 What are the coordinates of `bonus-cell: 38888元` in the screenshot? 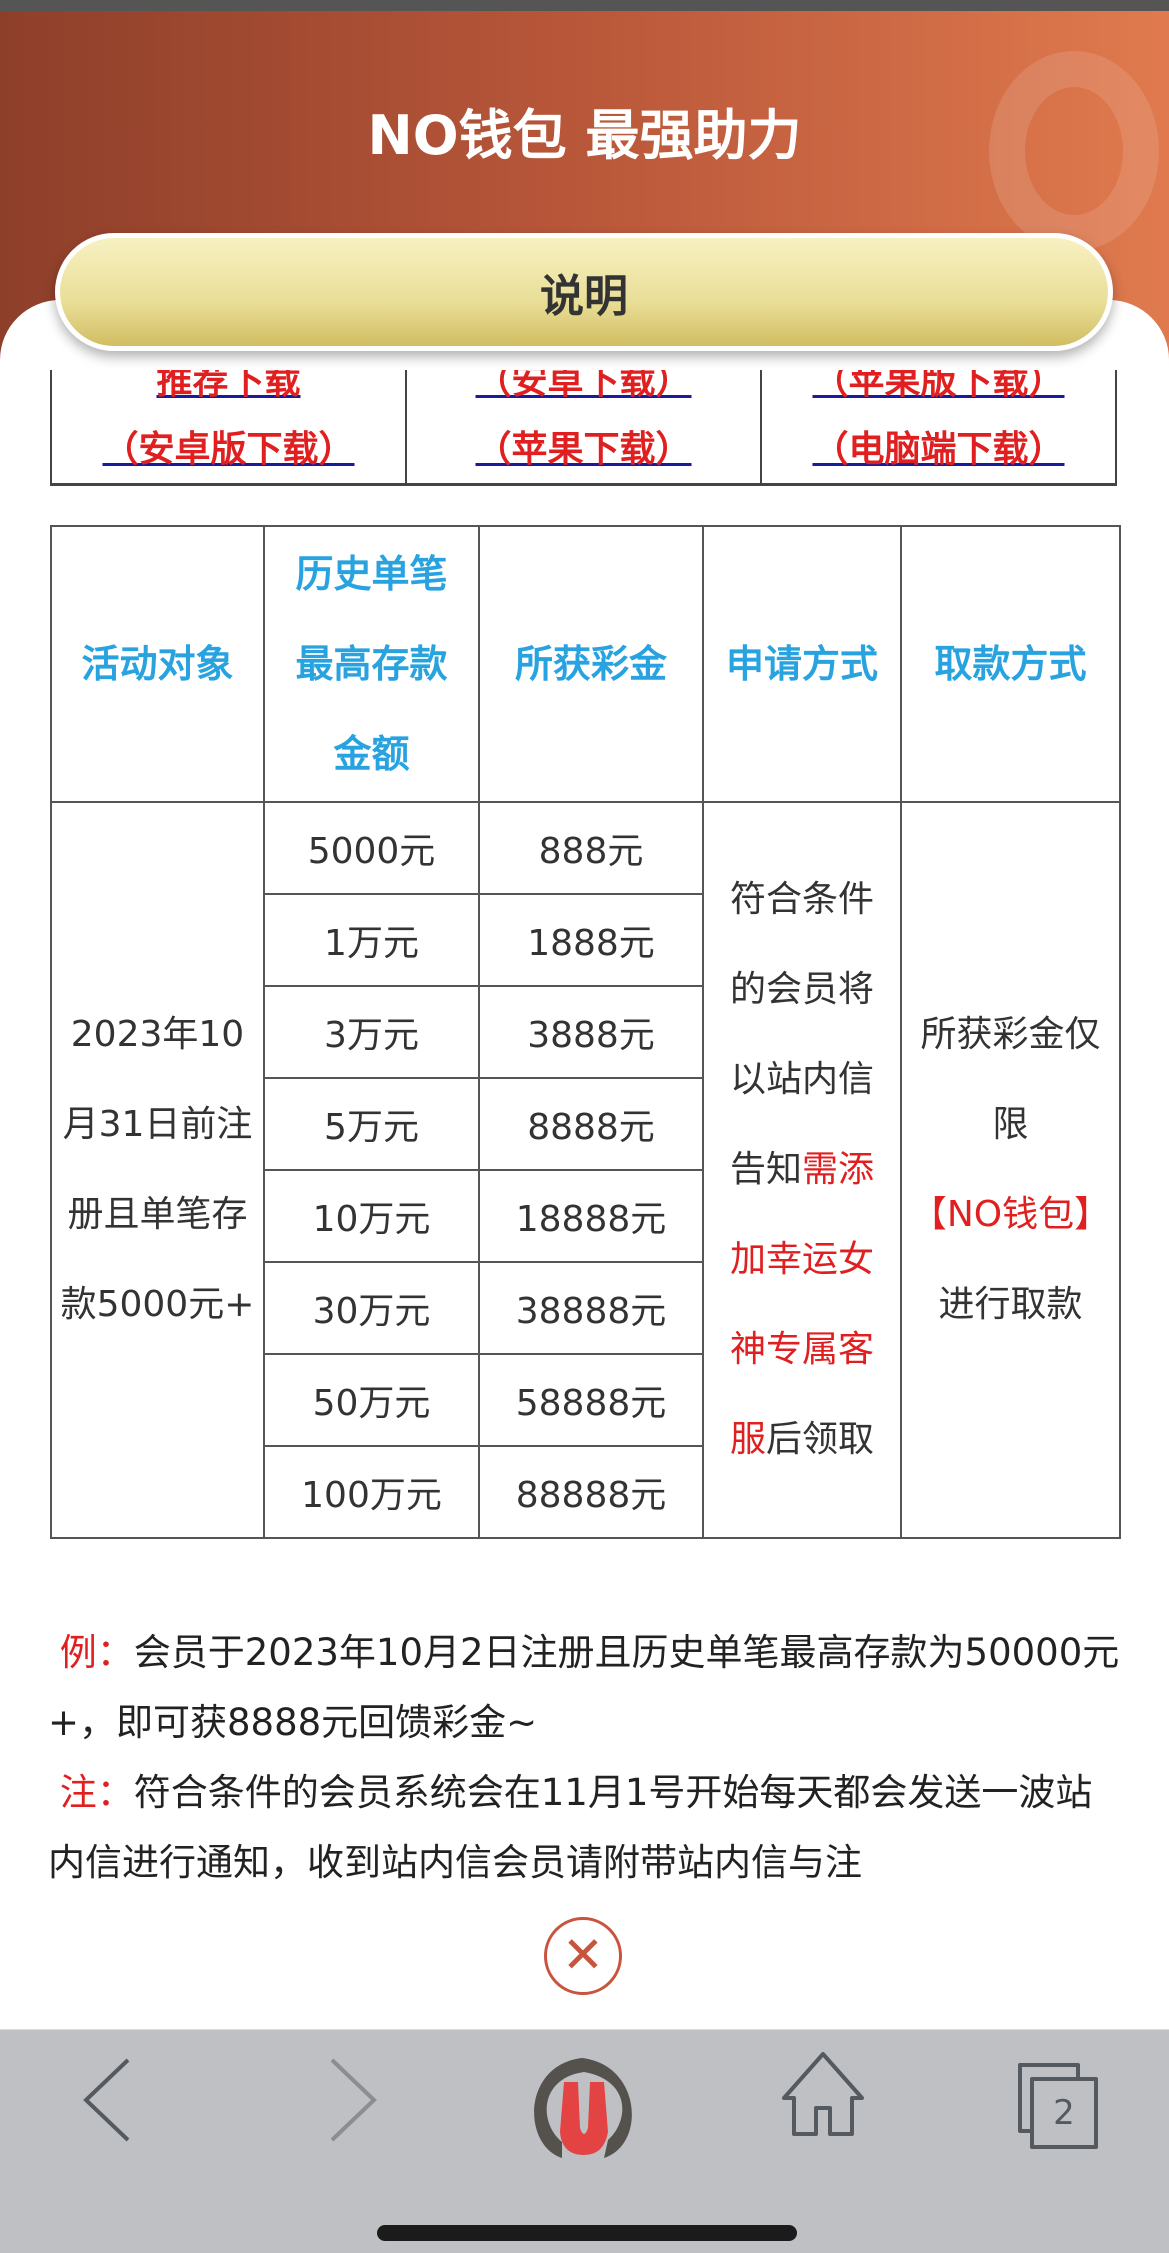 It's located at (591, 1308).